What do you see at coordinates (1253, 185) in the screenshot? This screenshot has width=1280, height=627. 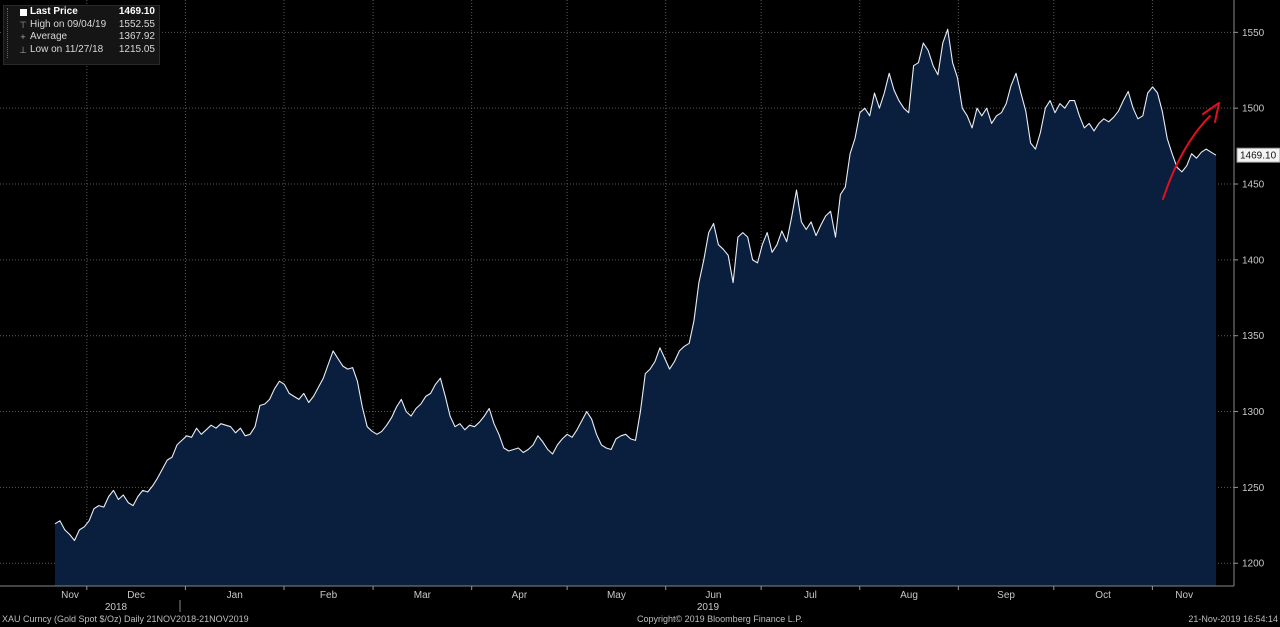 I see `y-tick-label: 1450` at bounding box center [1253, 185].